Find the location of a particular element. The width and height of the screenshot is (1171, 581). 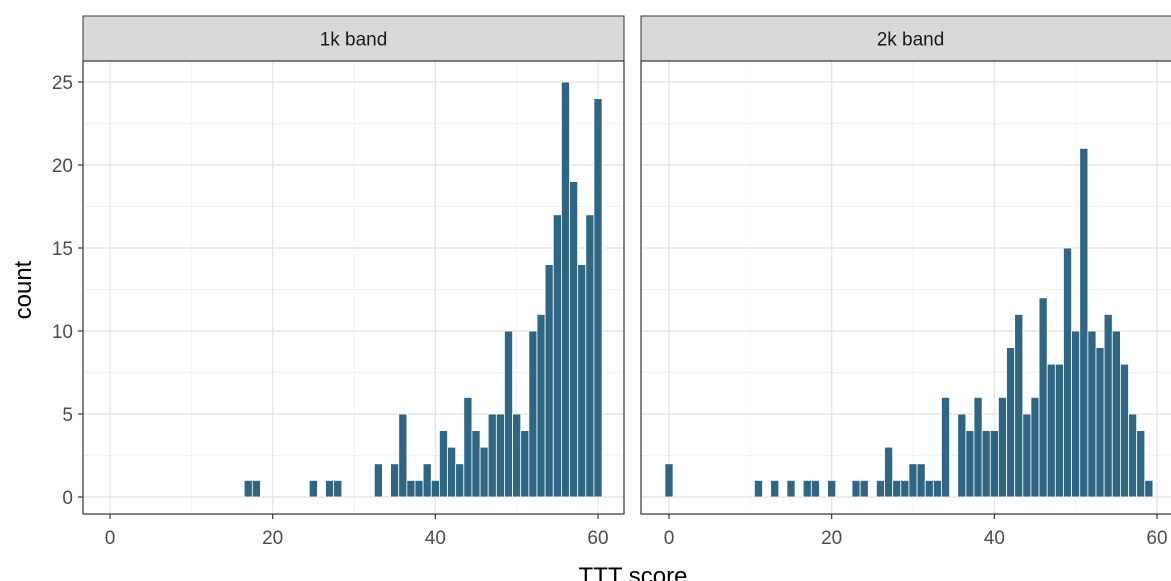

x-axis-title: TTT score is located at coordinates (633, 572).